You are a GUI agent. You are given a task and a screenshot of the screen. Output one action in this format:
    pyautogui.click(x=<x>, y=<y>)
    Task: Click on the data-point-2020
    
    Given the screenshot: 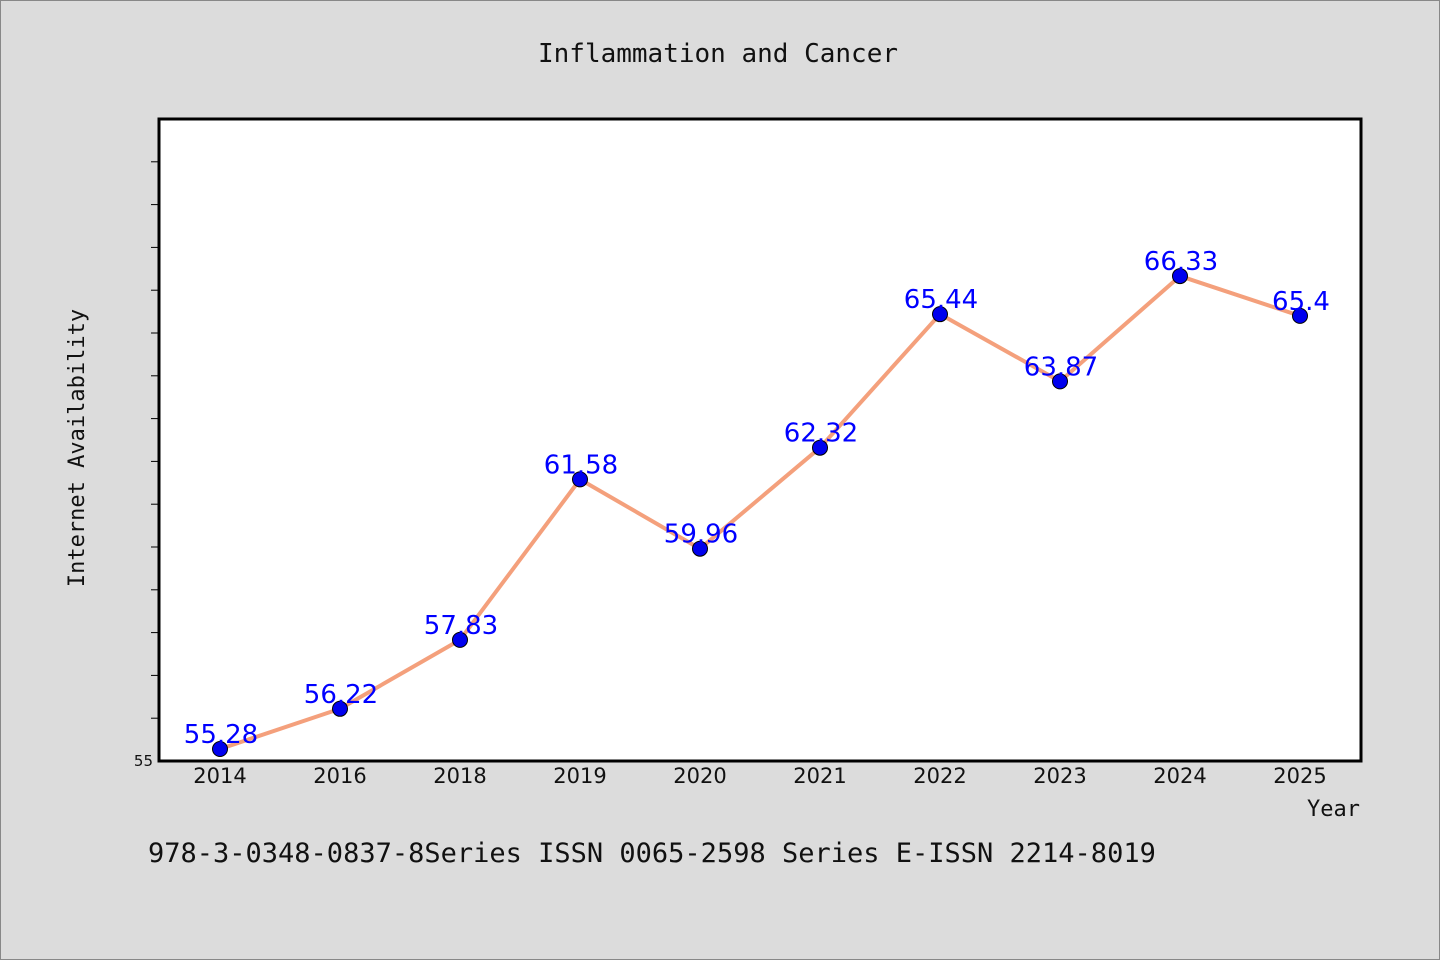 What is the action you would take?
    pyautogui.click(x=700, y=548)
    